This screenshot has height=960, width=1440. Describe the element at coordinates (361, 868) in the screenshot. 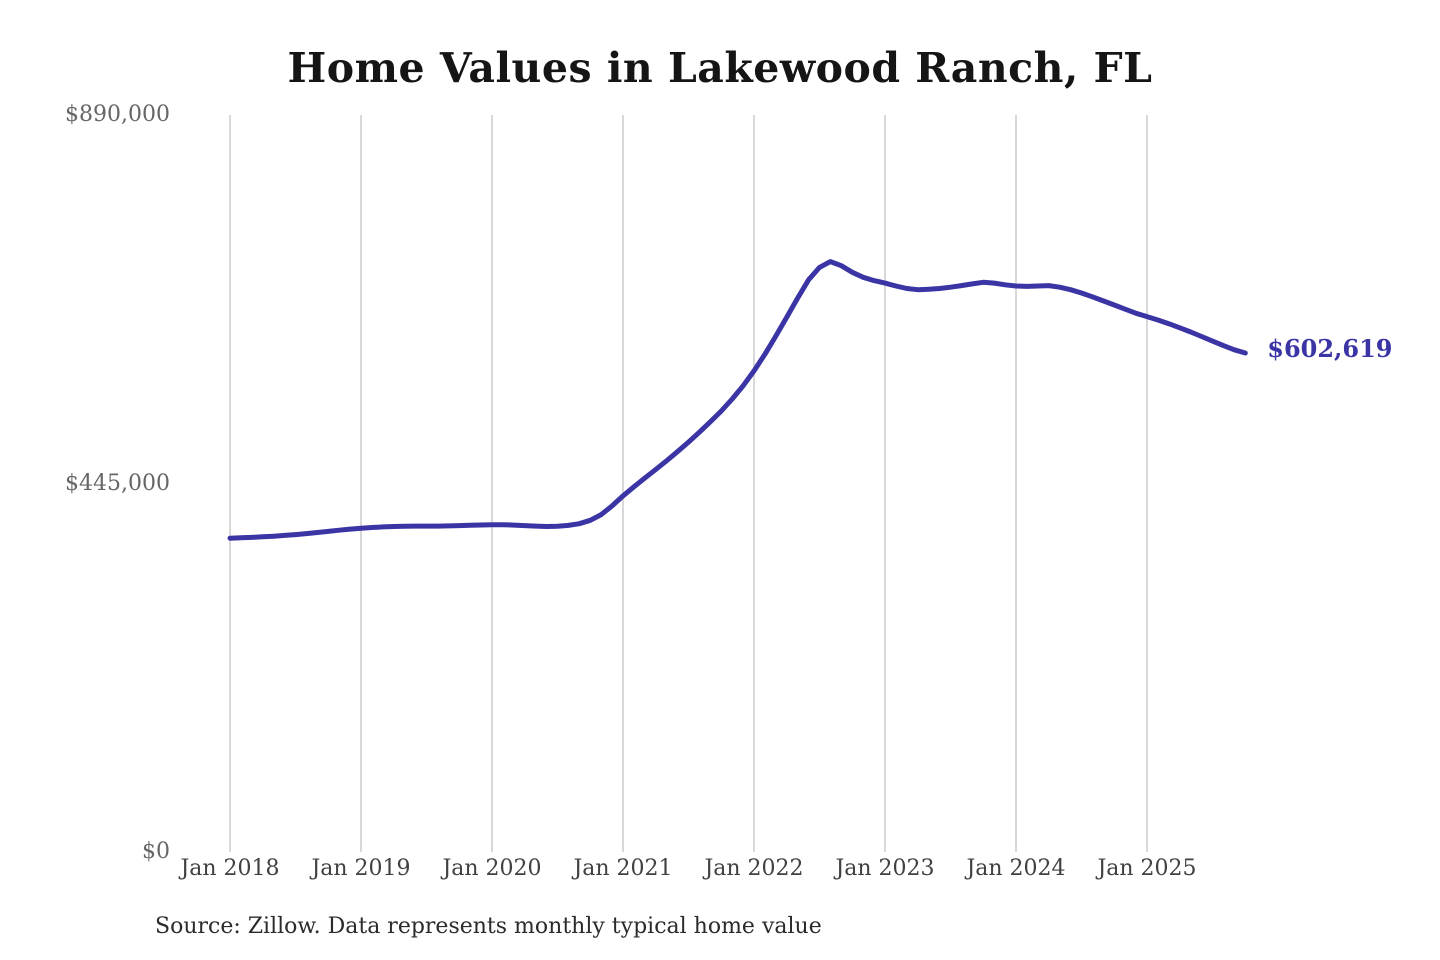

I see `x-tick-label: Jan 2019` at that location.